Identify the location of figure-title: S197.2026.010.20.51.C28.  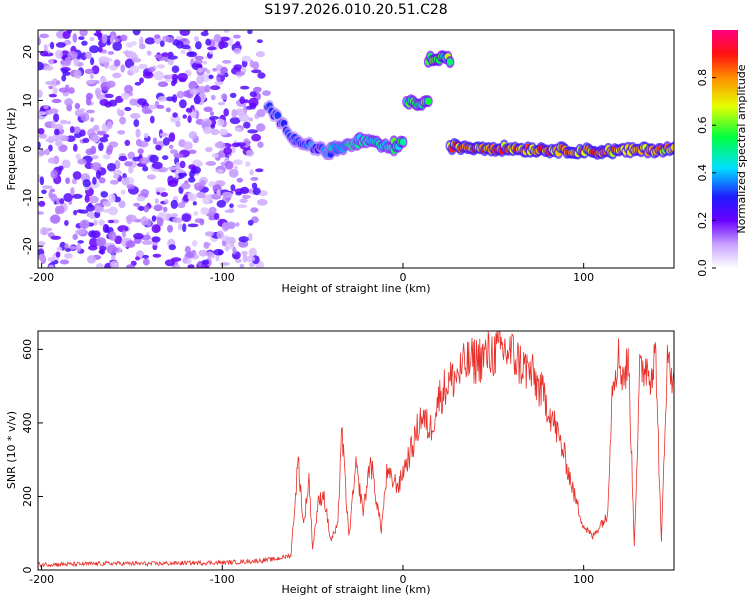
(355, 10).